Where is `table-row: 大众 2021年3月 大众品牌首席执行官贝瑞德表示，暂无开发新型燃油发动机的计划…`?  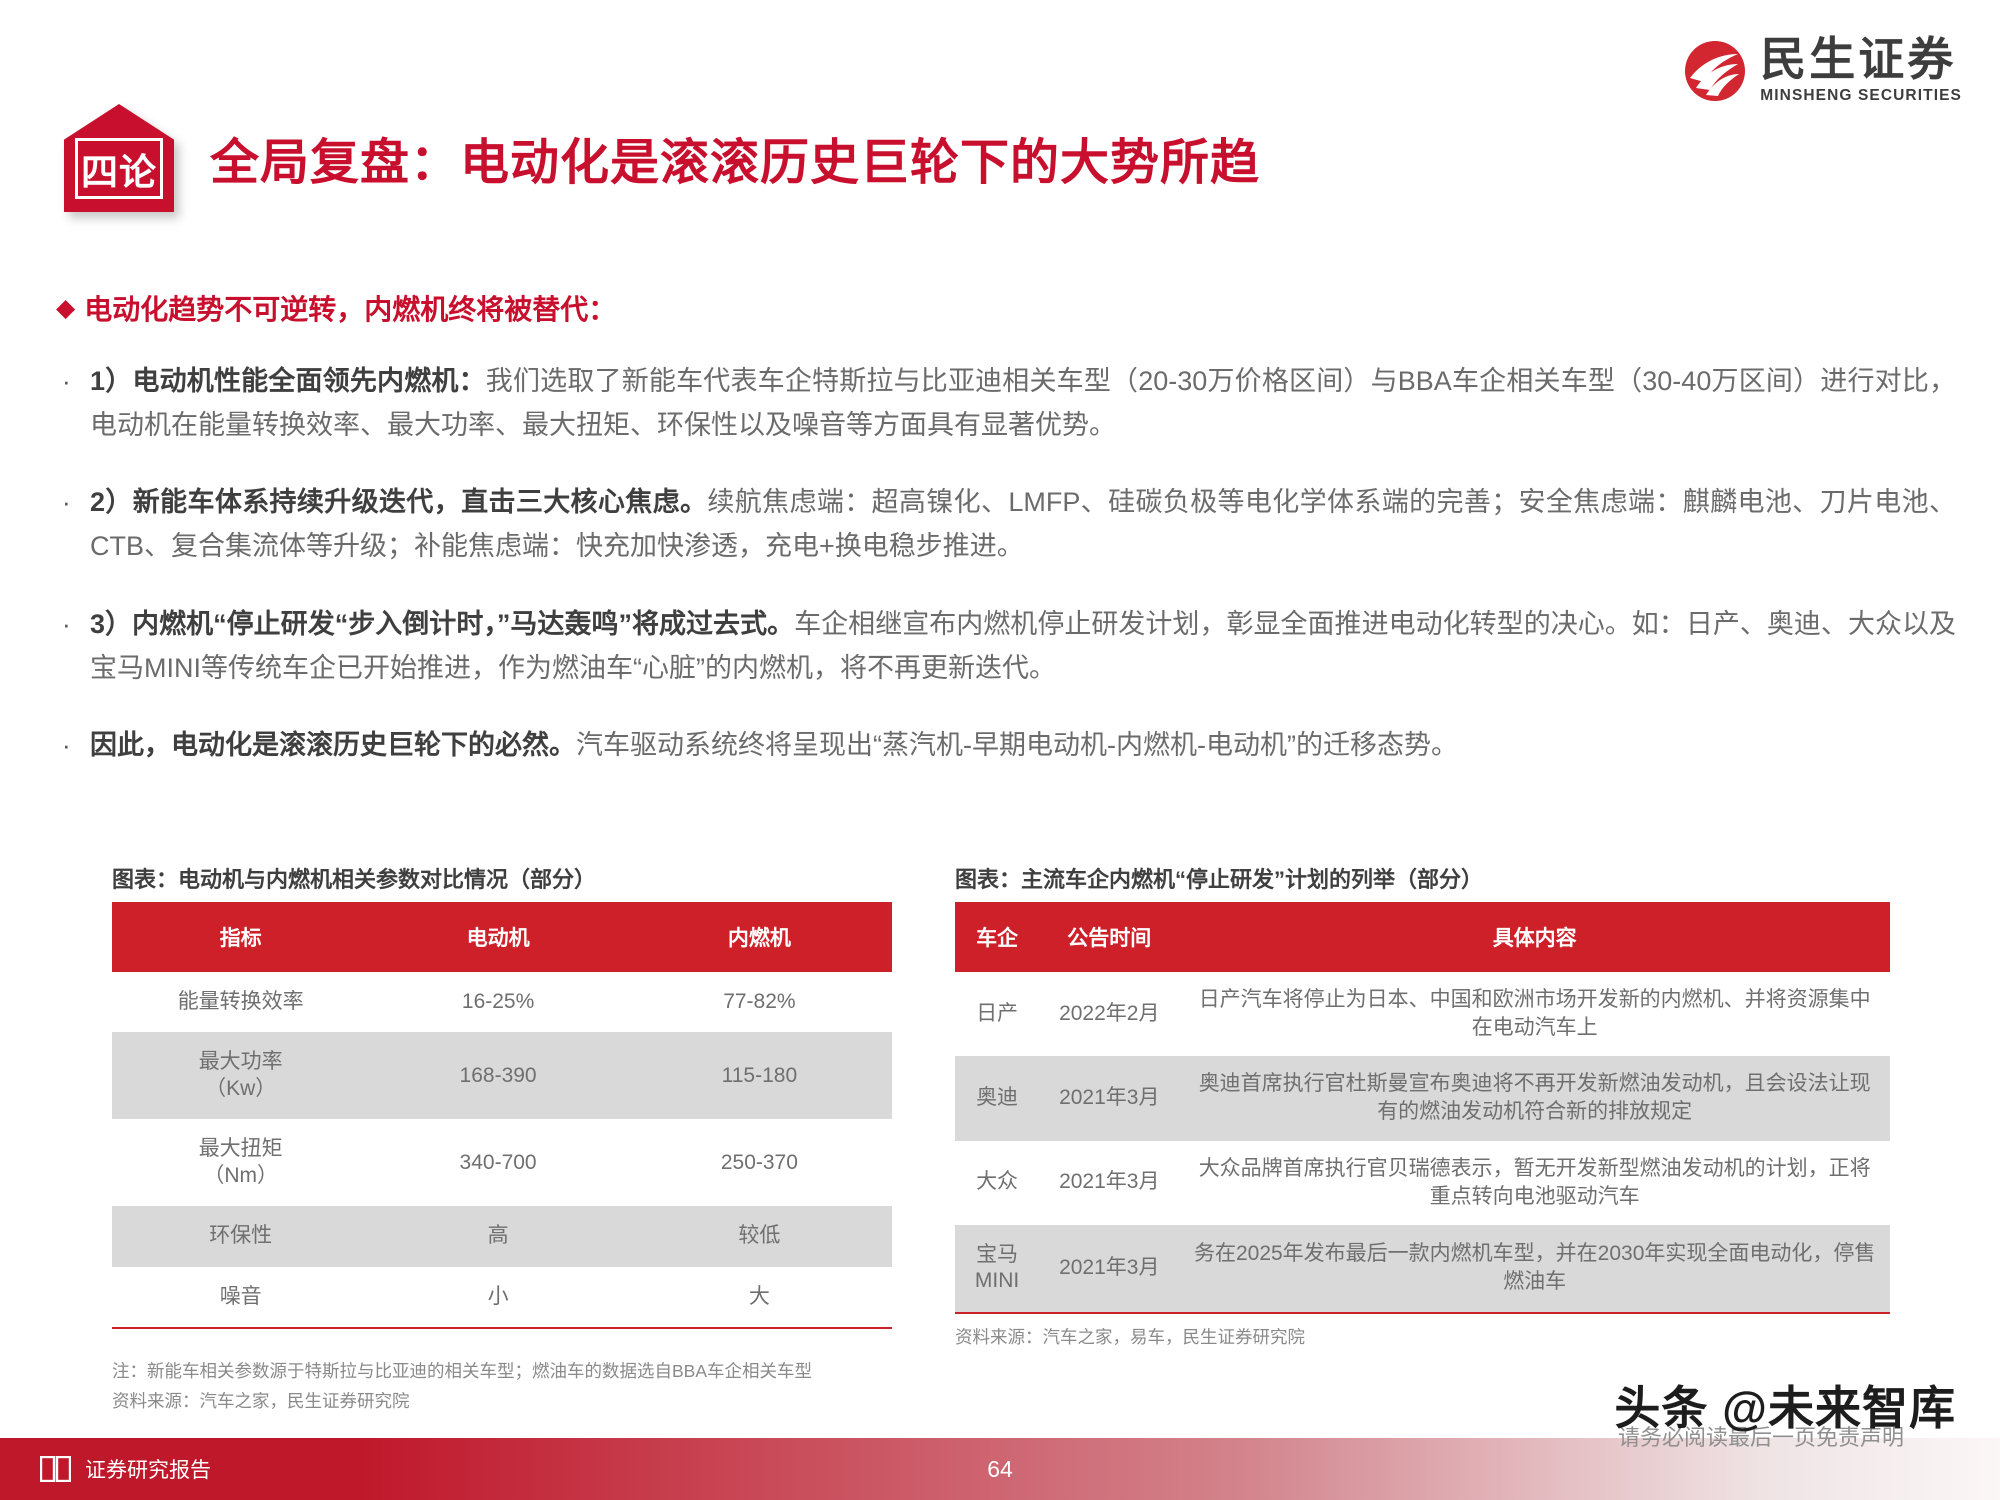 table-row: 大众 2021年3月 大众品牌首席执行官贝瑞德表示，暂无开发新型燃油发动机的计划… is located at coordinates (1422, 1183).